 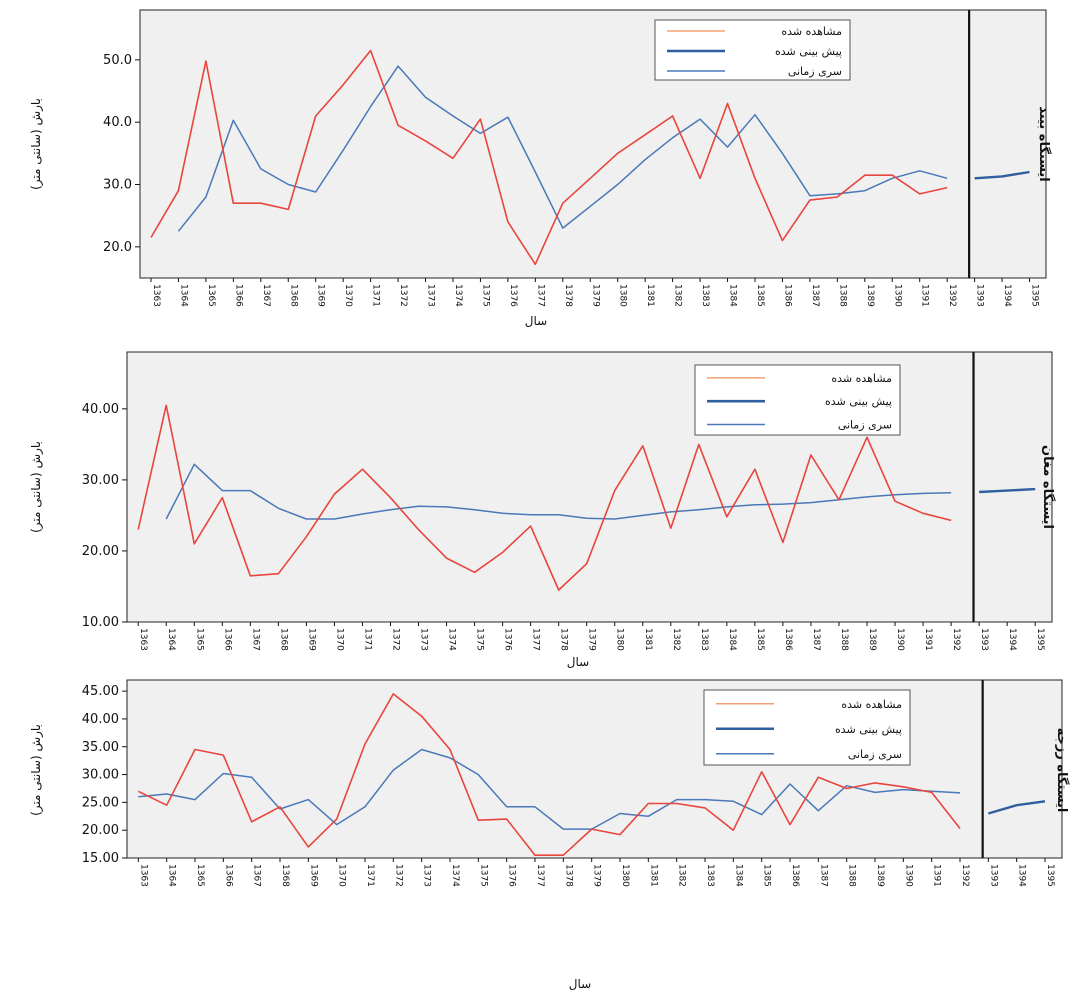 I want to click on y-tick-label: 35.00, so click(x=100, y=747).